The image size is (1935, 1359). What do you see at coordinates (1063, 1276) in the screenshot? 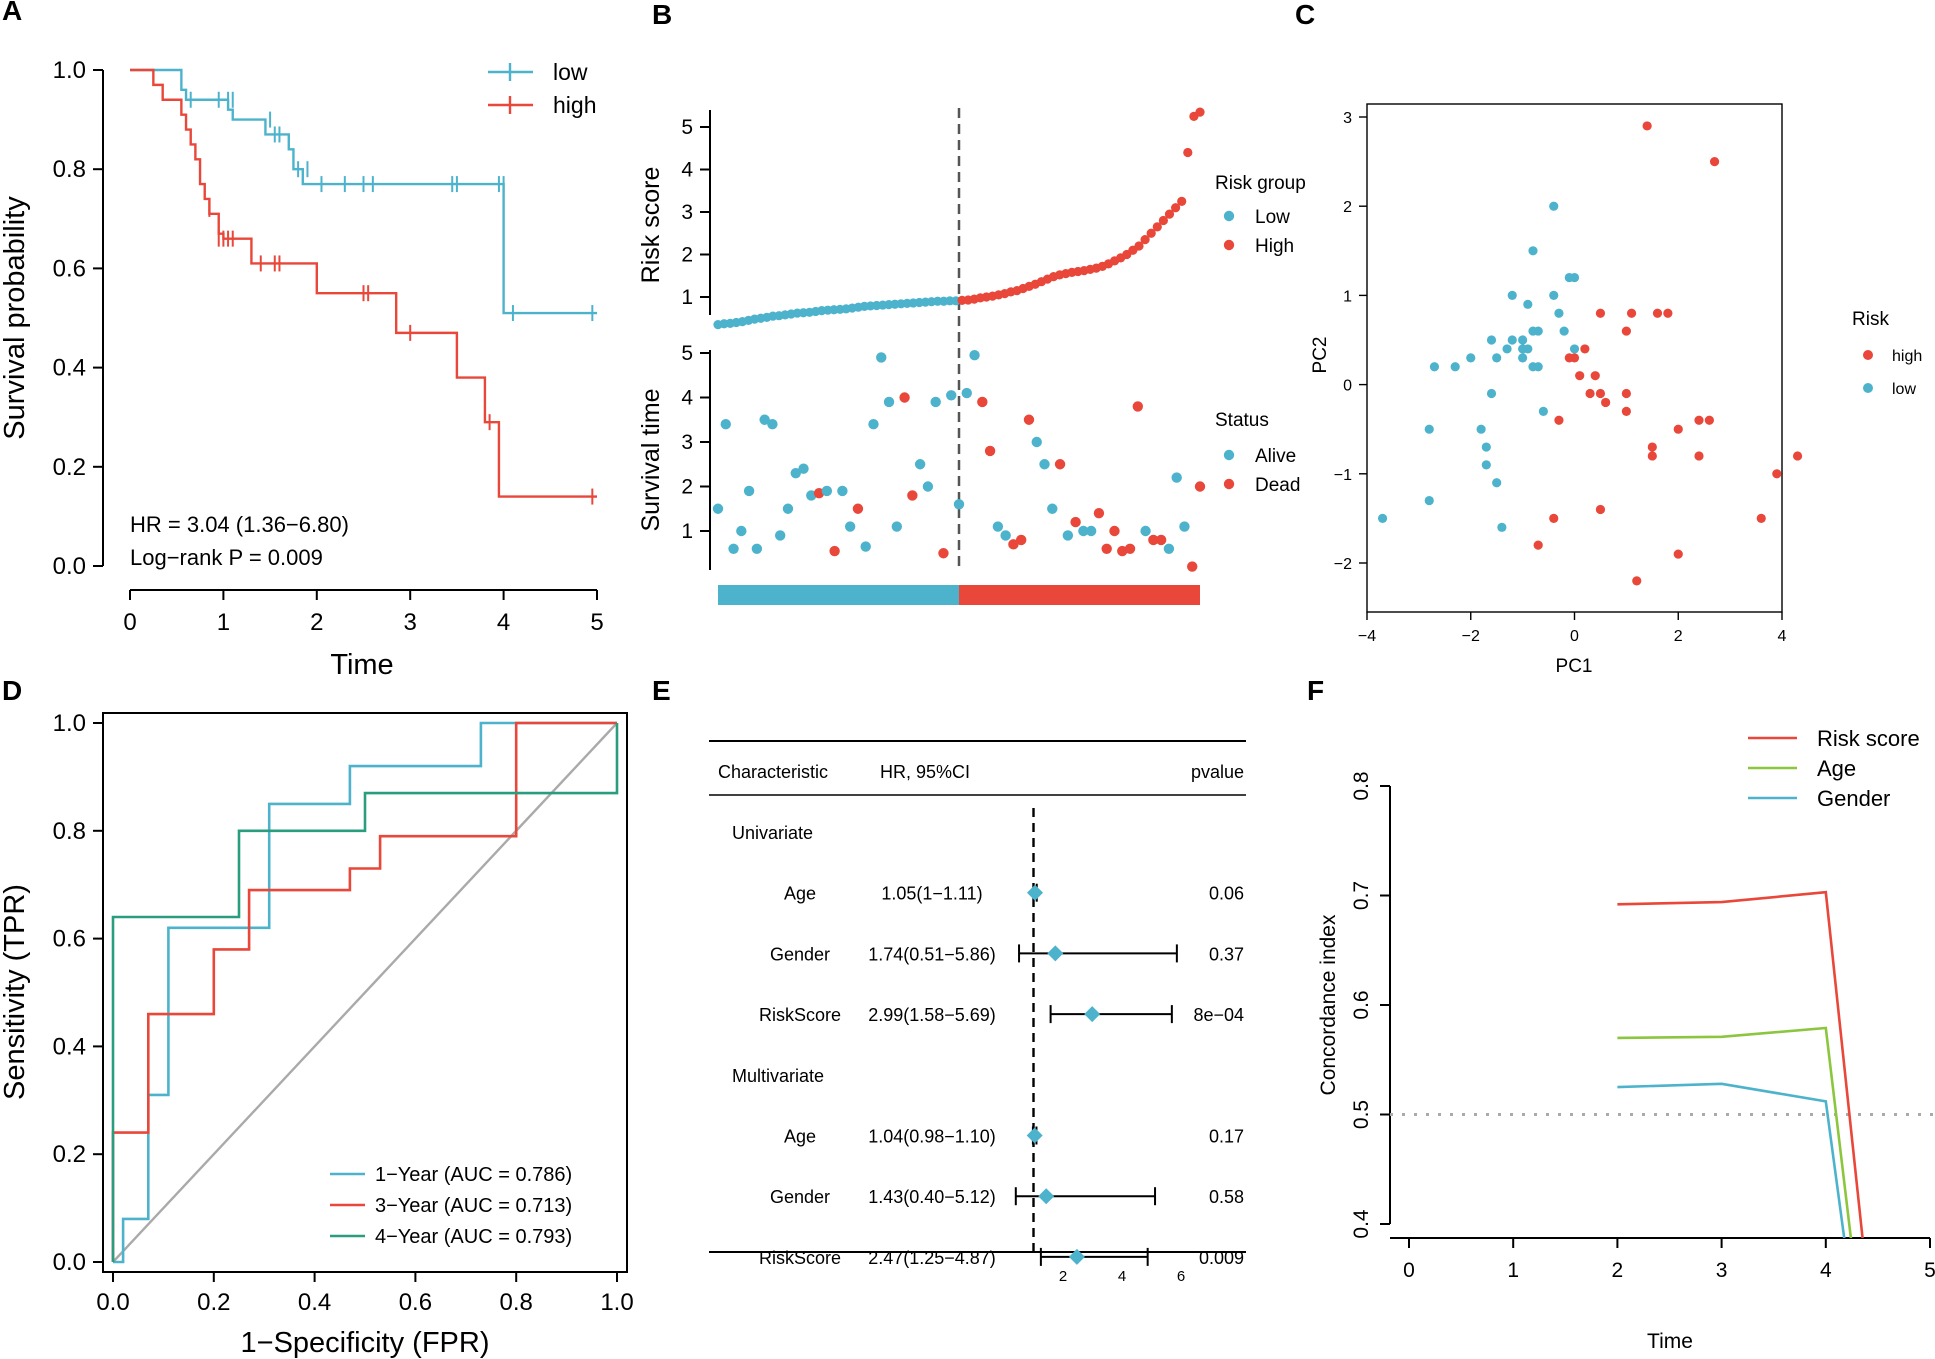
I see `forest-x-tick-label: 2` at bounding box center [1063, 1276].